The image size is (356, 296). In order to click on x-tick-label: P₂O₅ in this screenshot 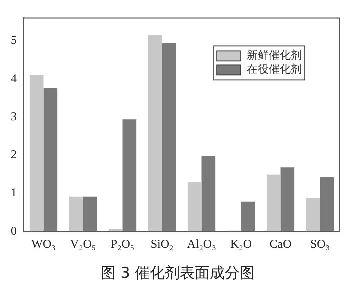, I will do `click(122, 243)`.